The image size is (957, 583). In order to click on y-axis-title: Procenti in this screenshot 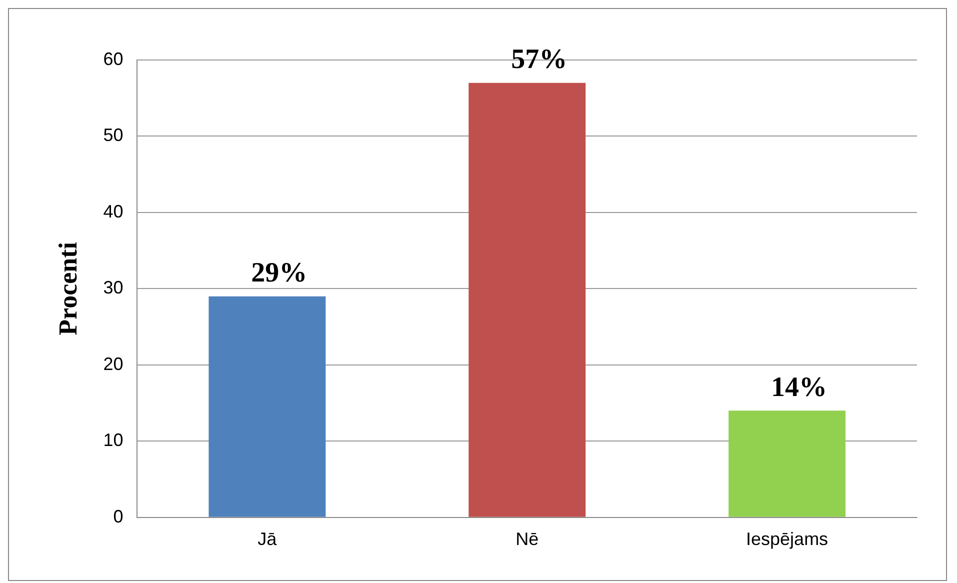, I will do `click(67, 289)`.